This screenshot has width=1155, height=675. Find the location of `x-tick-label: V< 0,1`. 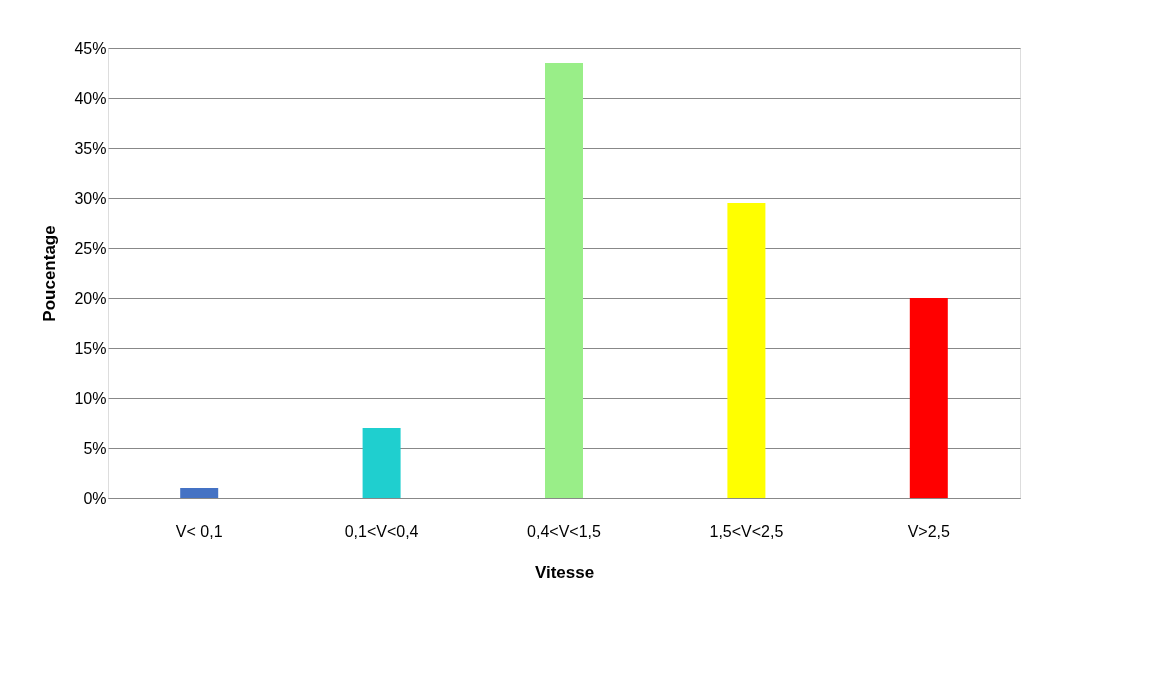

x-tick-label: V< 0,1 is located at coordinates (199, 531).